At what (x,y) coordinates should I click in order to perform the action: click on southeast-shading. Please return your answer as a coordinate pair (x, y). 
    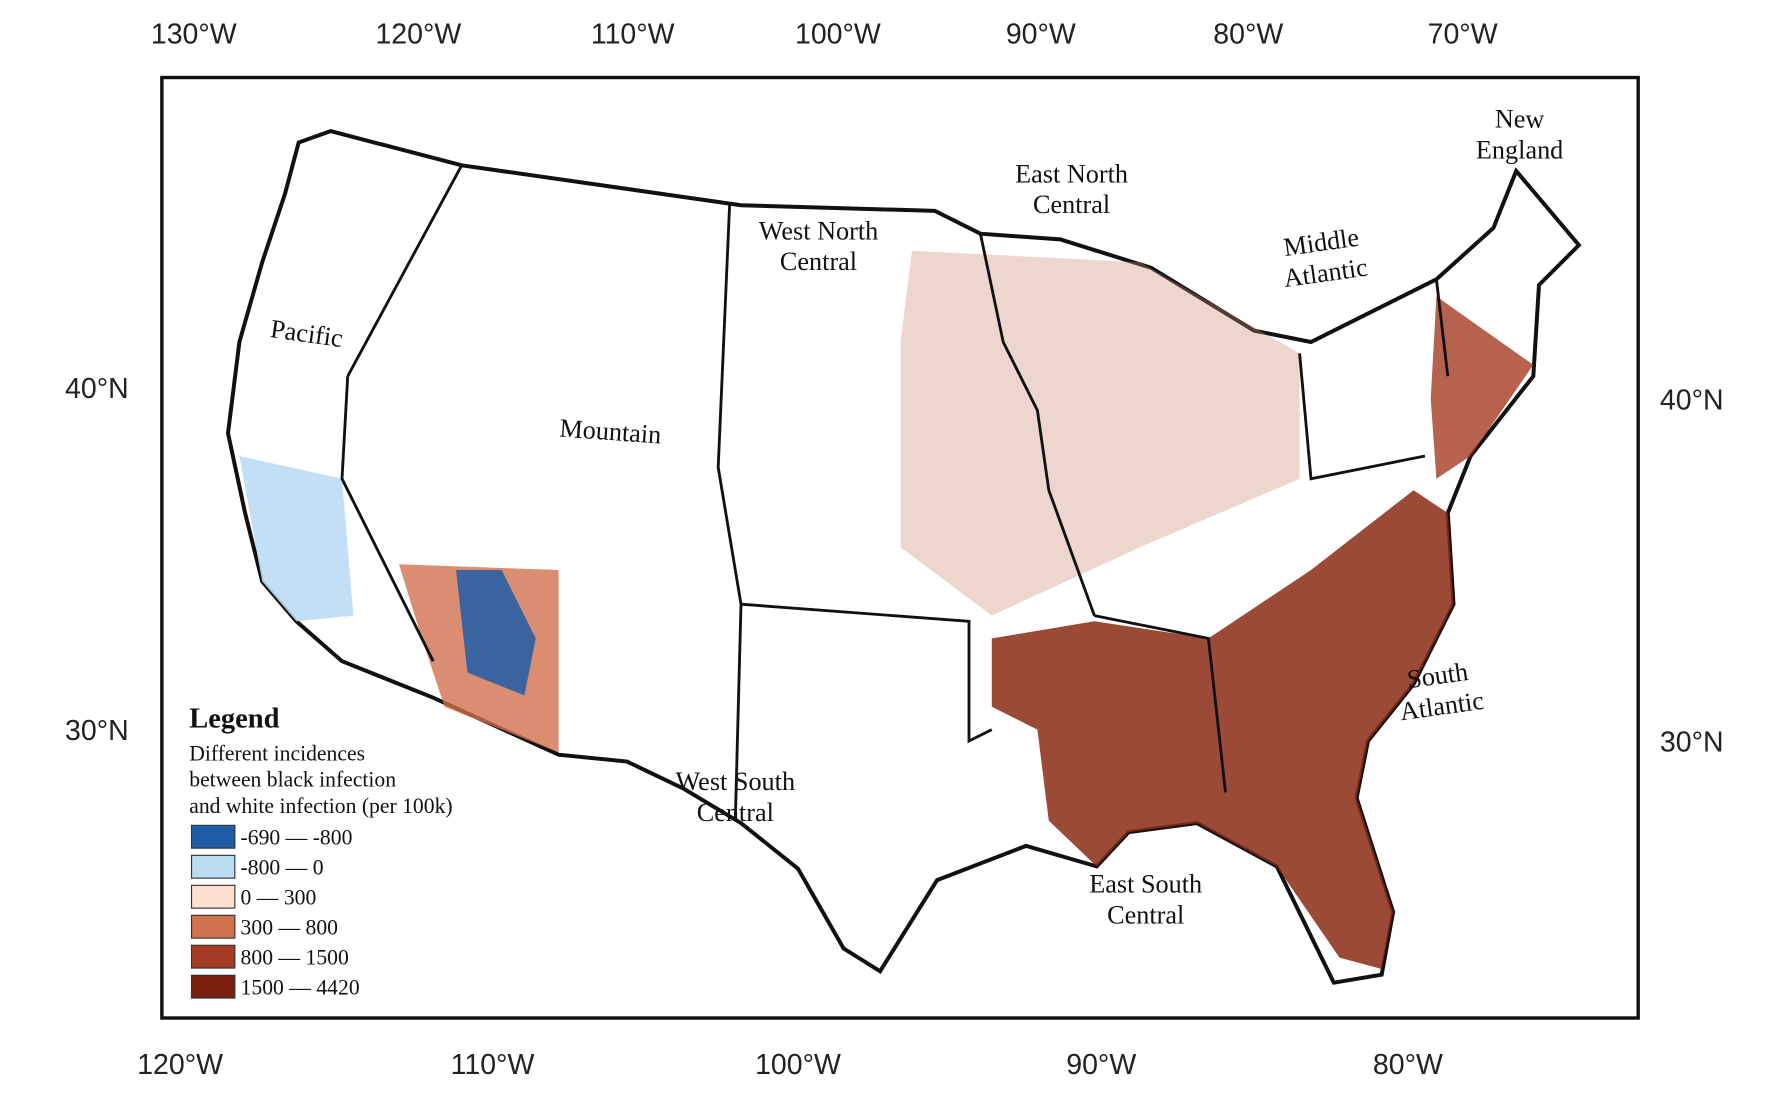
    Looking at the image, I should click on (1222, 729).